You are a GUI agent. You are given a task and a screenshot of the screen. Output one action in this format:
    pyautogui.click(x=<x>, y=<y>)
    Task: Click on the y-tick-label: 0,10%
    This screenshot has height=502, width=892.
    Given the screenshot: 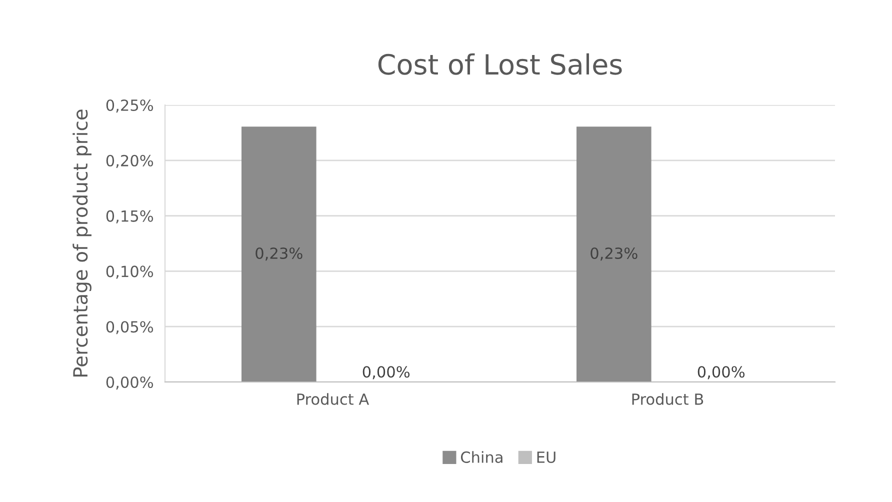 What is the action you would take?
    pyautogui.click(x=130, y=272)
    